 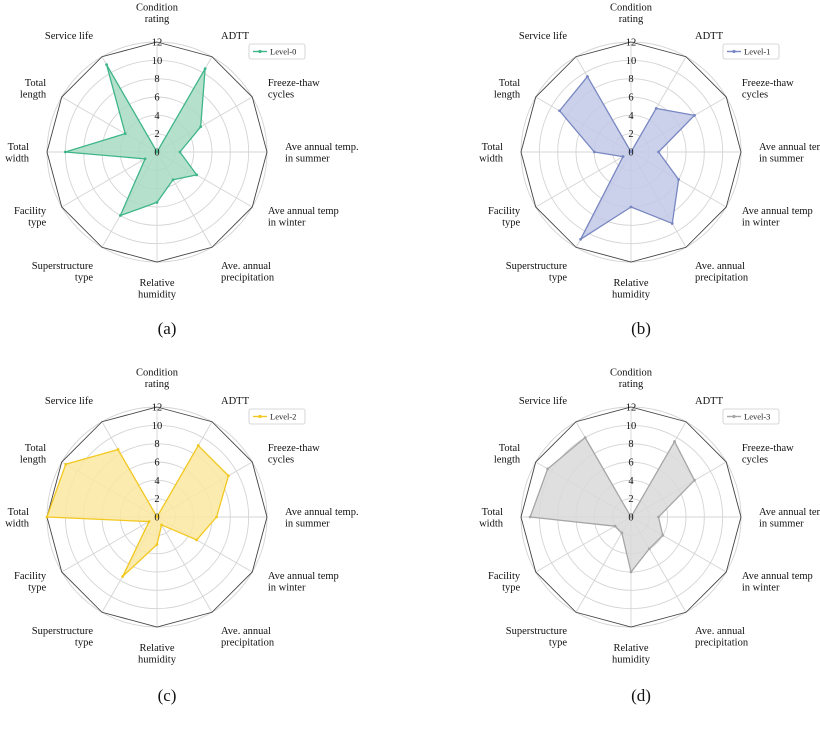 I want to click on legend: Level-2, so click(x=277, y=416).